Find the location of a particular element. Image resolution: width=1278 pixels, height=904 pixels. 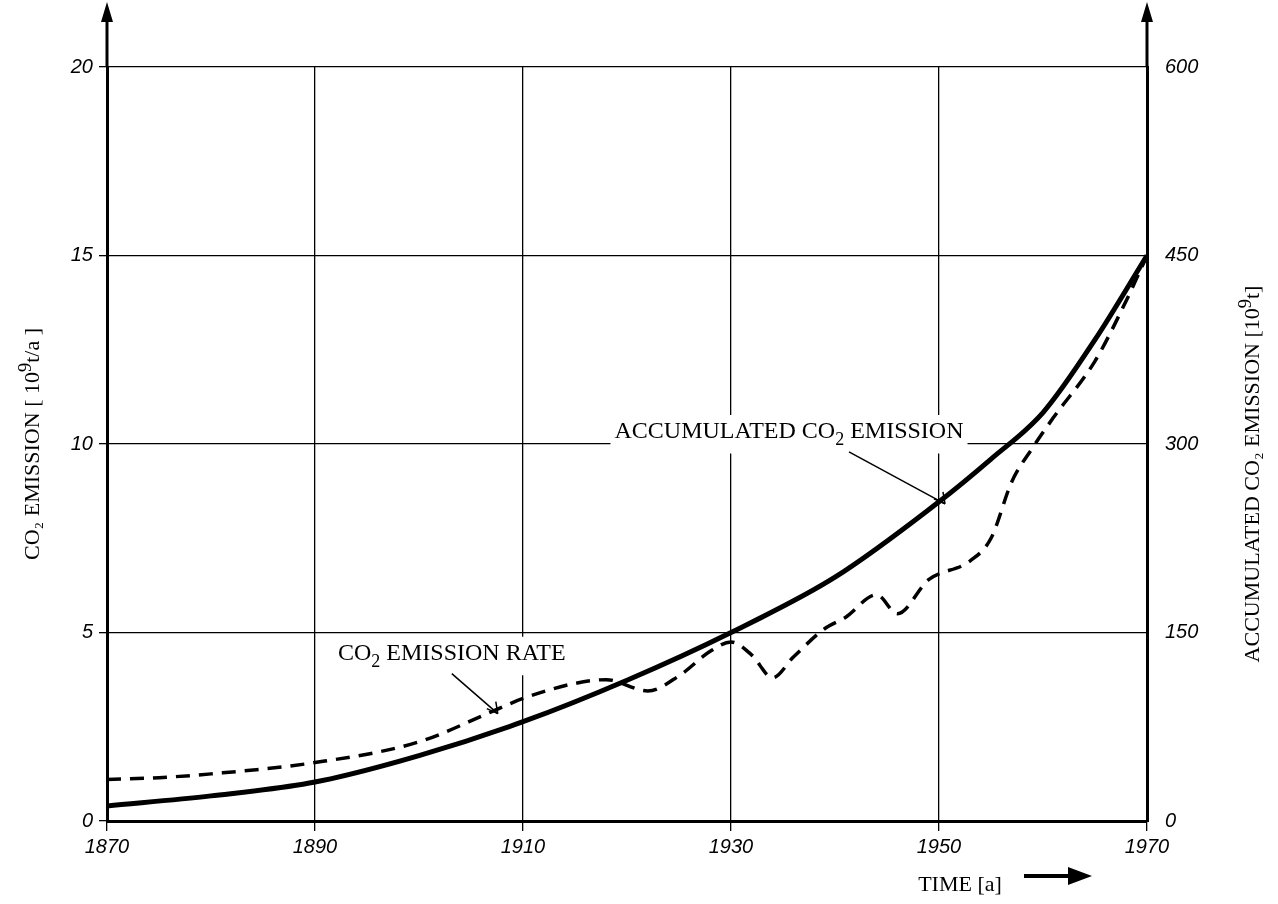

y2-tick-label: 0 is located at coordinates (1171, 819).